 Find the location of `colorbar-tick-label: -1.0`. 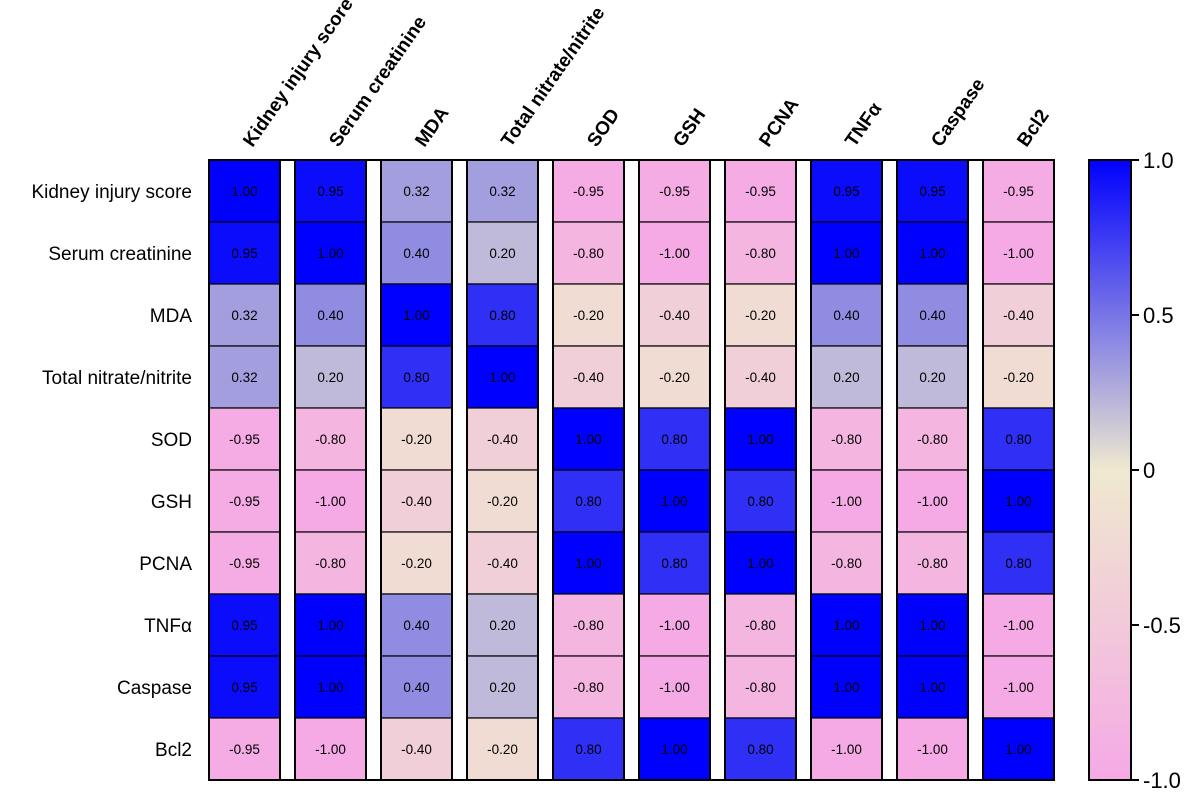

colorbar-tick-label: -1.0 is located at coordinates (1162, 780).